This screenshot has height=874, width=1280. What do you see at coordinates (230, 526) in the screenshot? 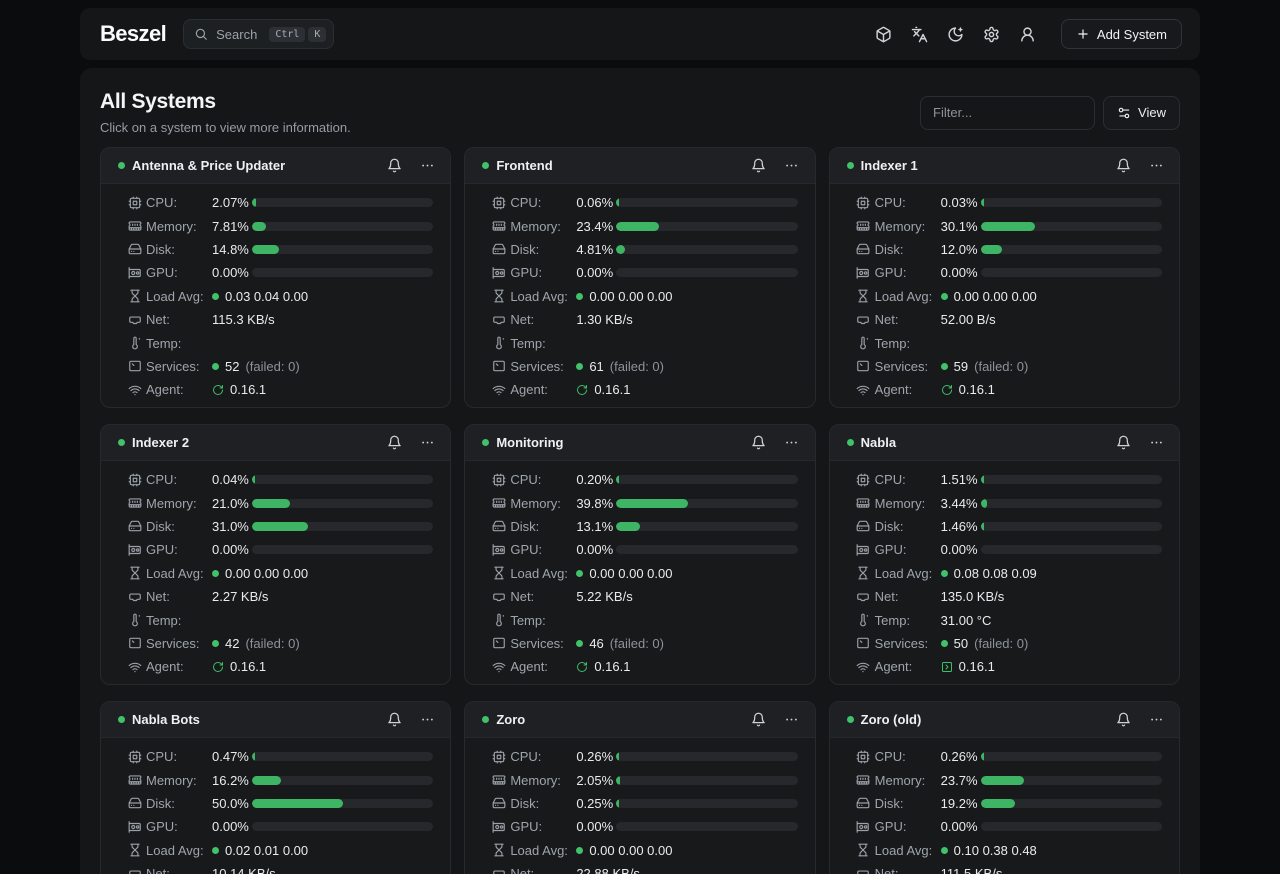
I see `metric-value: 31.0%` at bounding box center [230, 526].